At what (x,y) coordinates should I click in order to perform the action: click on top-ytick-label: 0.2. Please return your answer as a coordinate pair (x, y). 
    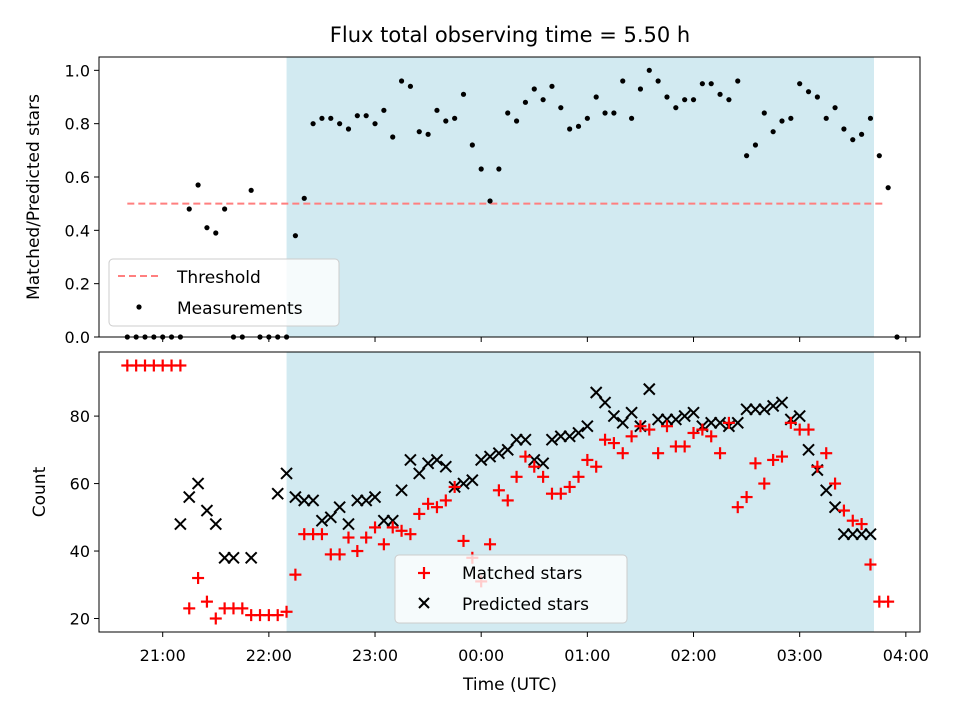
    Looking at the image, I should click on (77, 284).